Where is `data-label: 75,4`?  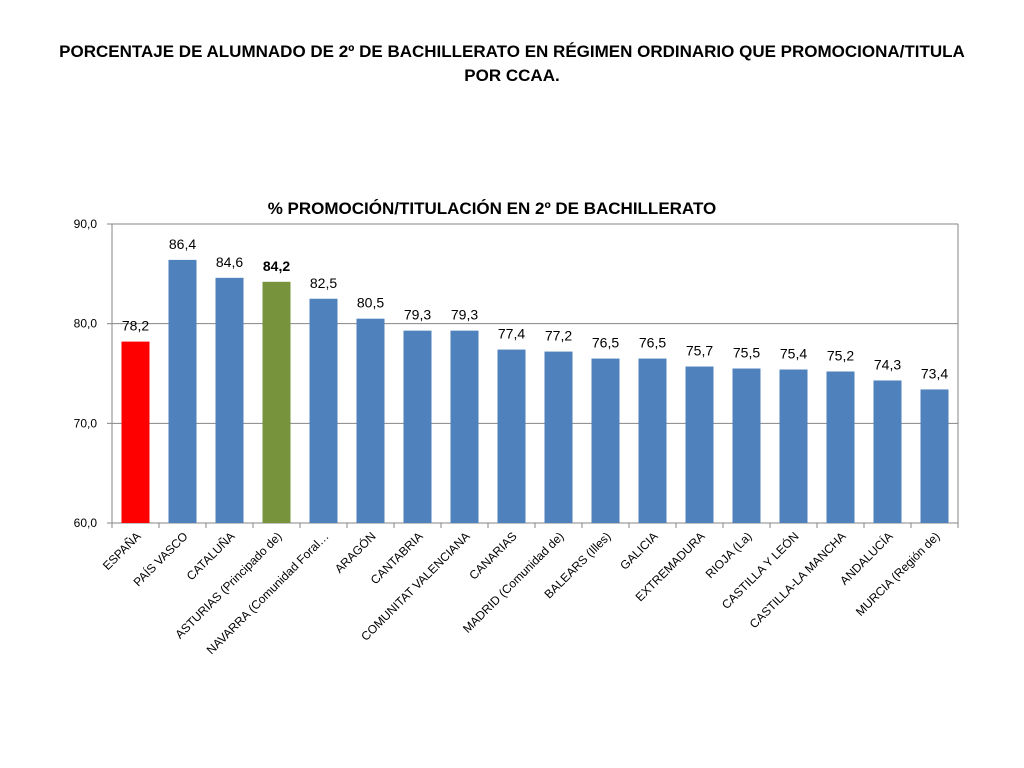 data-label: 75,4 is located at coordinates (793, 354).